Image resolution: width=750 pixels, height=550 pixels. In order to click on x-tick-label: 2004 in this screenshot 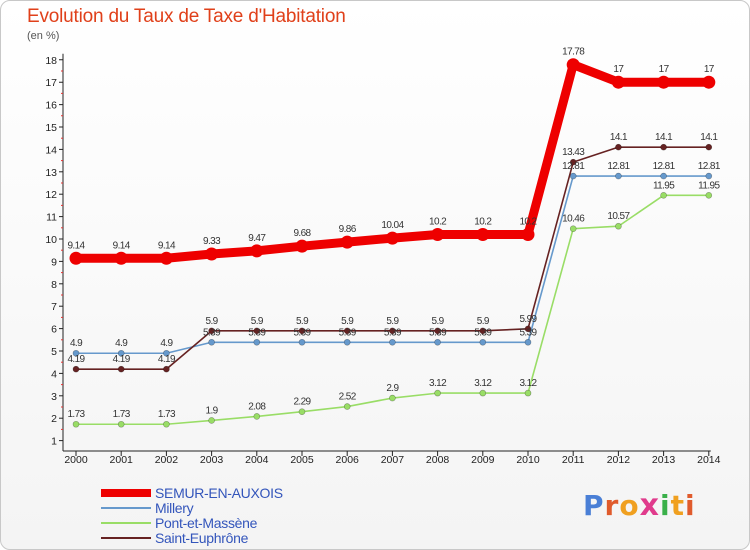, I will do `click(257, 460)`.